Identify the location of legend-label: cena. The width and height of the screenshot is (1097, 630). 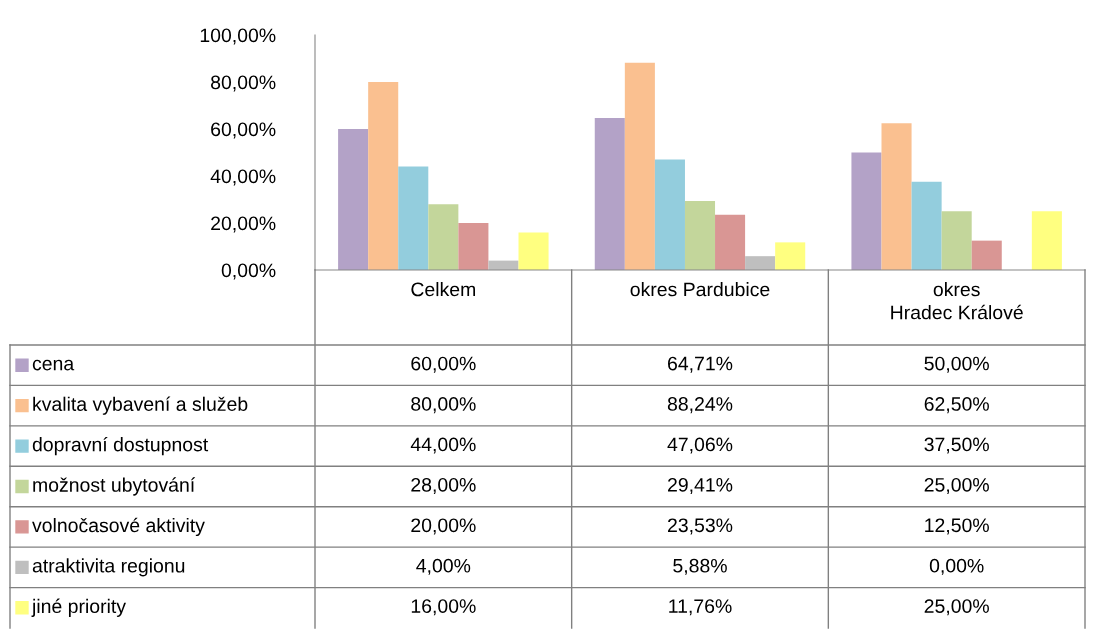
(53, 365).